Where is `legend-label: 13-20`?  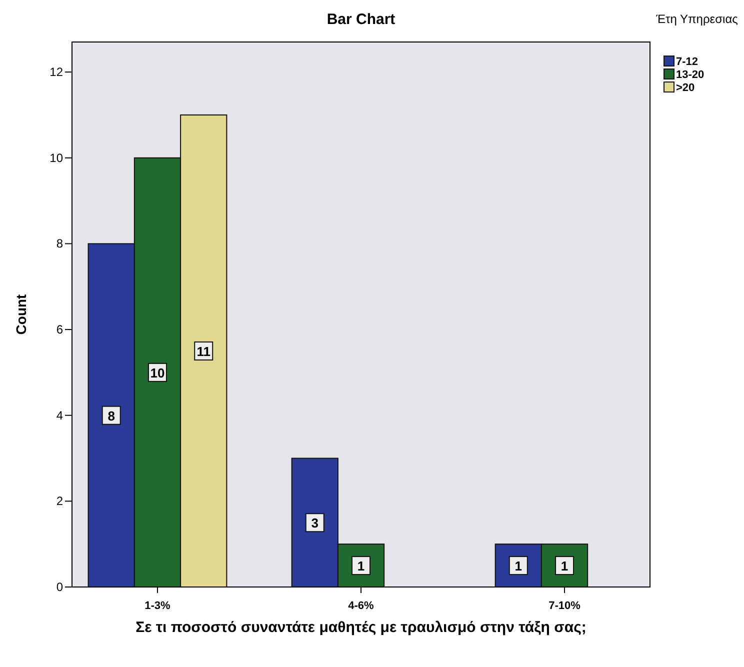 legend-label: 13-20 is located at coordinates (690, 75).